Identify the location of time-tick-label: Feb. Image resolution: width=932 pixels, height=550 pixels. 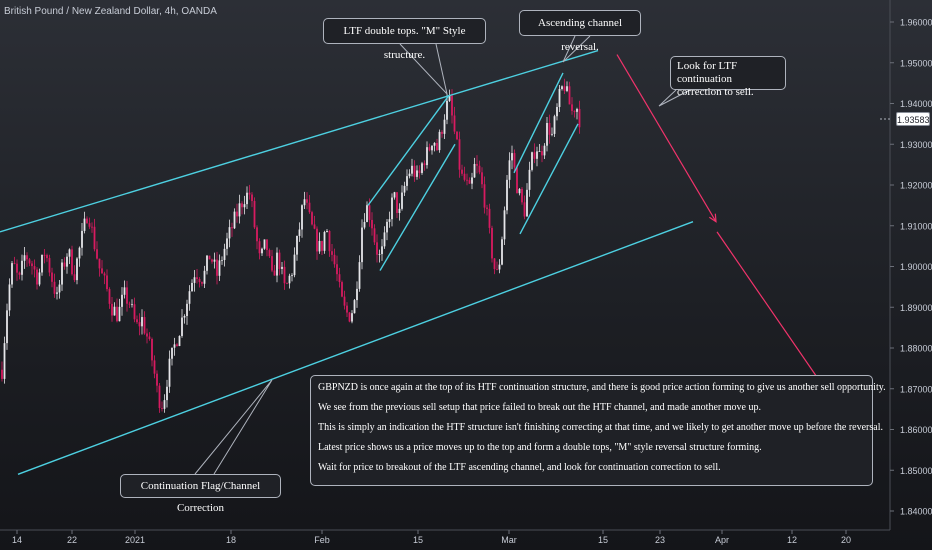
(322, 540).